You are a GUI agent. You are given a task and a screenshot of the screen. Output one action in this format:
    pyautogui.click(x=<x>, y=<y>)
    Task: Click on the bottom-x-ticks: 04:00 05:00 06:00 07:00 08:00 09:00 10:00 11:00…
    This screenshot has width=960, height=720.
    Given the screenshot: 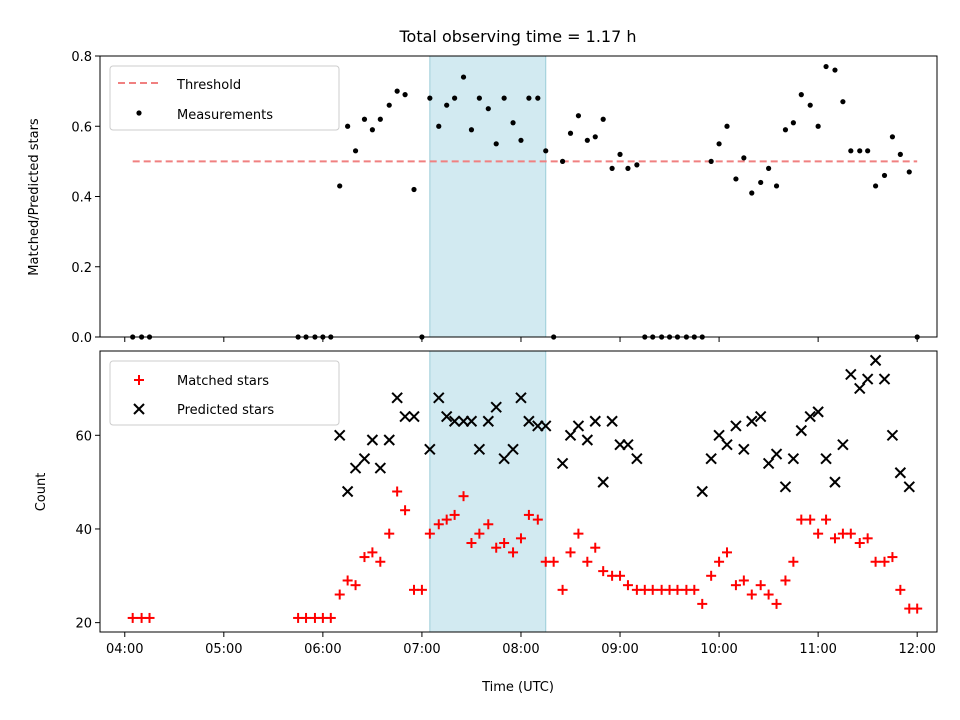 What is the action you would take?
    pyautogui.click(x=521, y=644)
    